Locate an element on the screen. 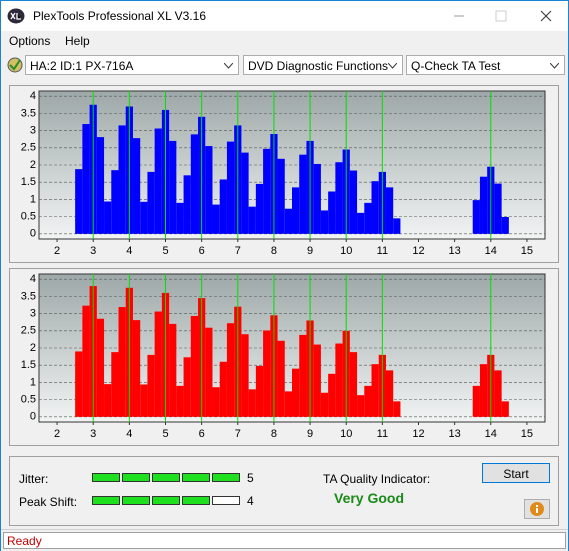 Image resolution: width=569 pixels, height=551 pixels. y-tick-label: 3.5 is located at coordinates (28, 296).